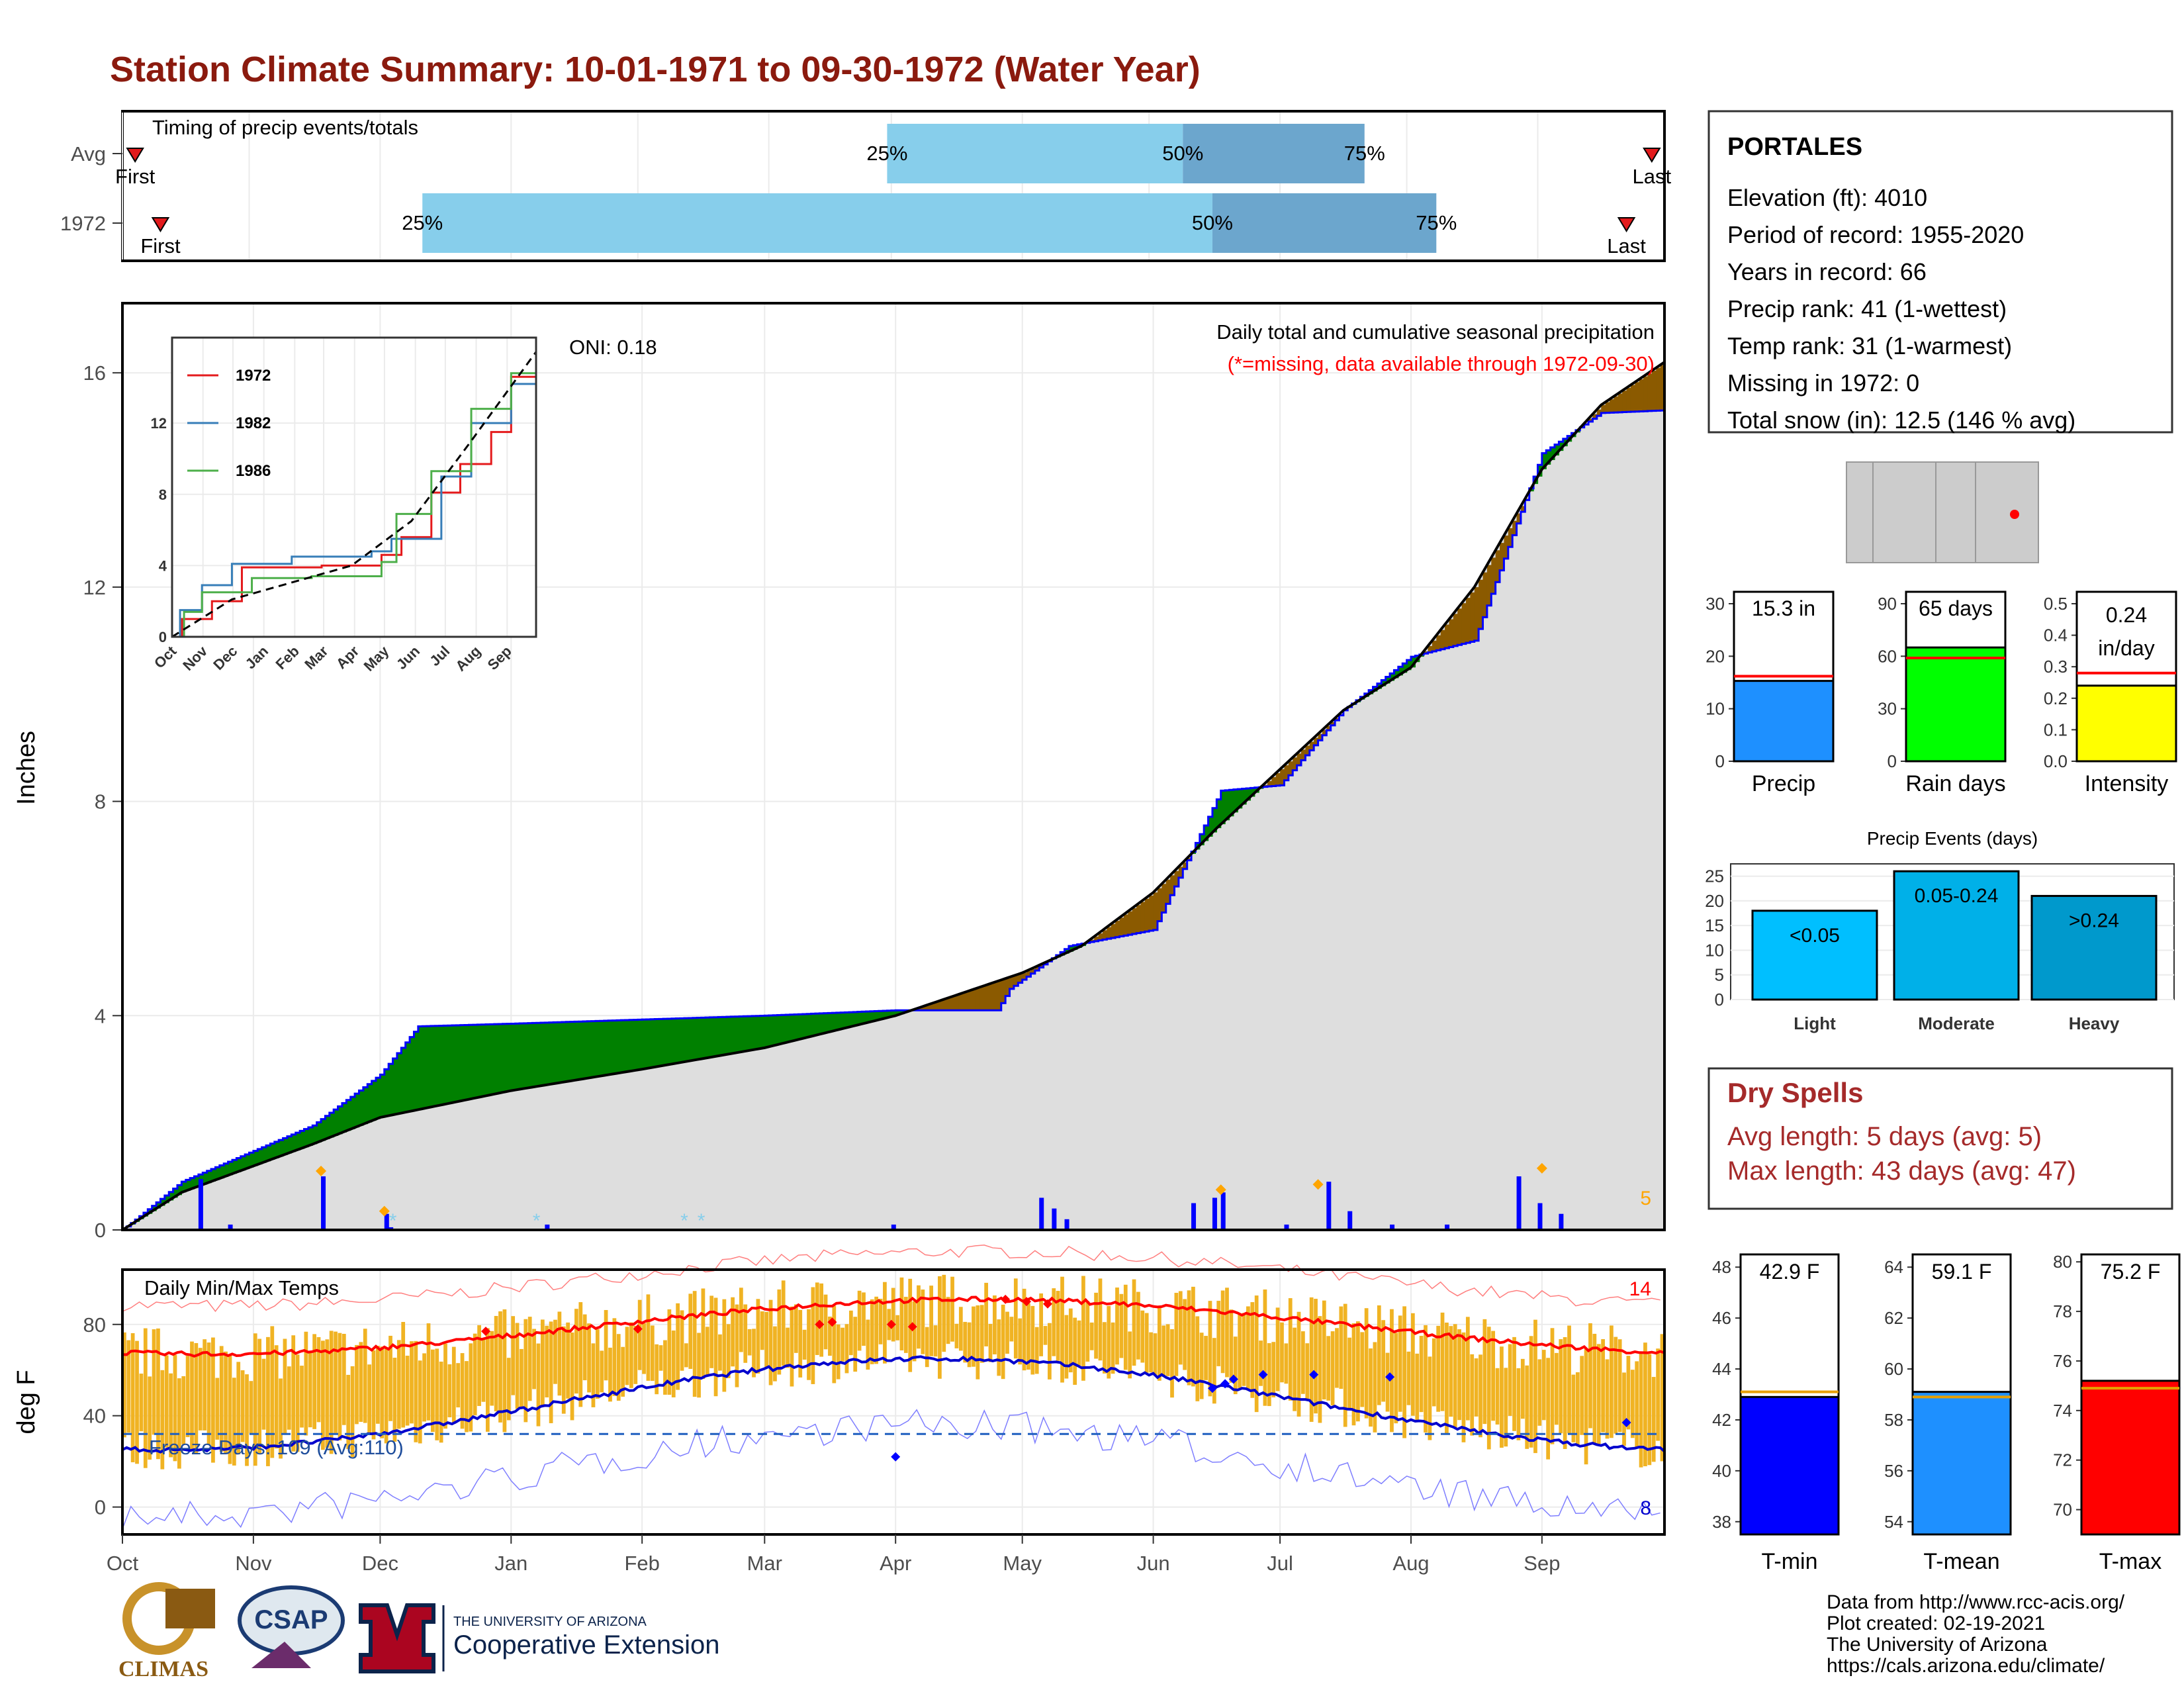  I want to click on timing-row-label: 1972, so click(83, 223).